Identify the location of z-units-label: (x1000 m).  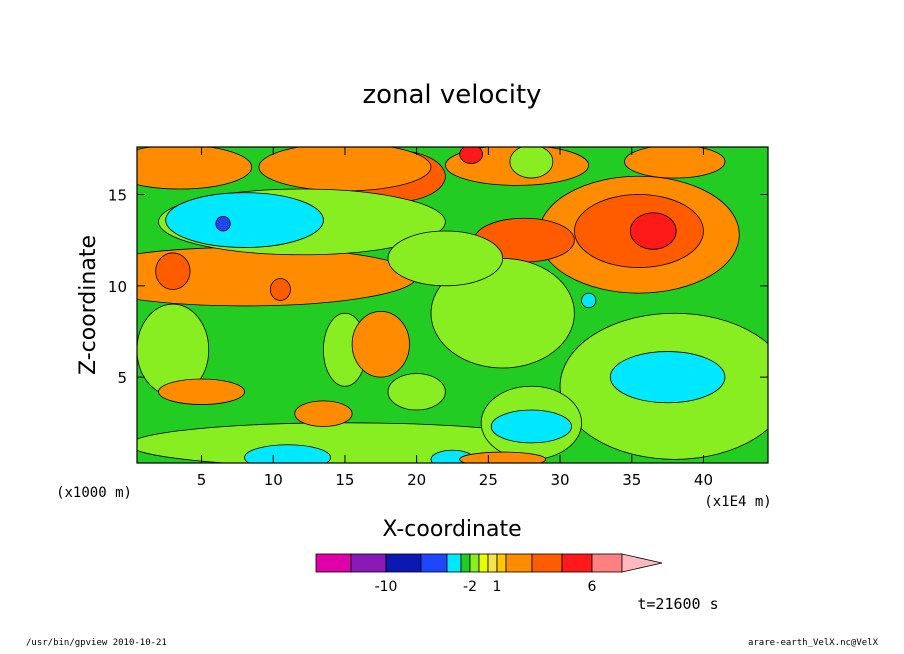
(94, 493).